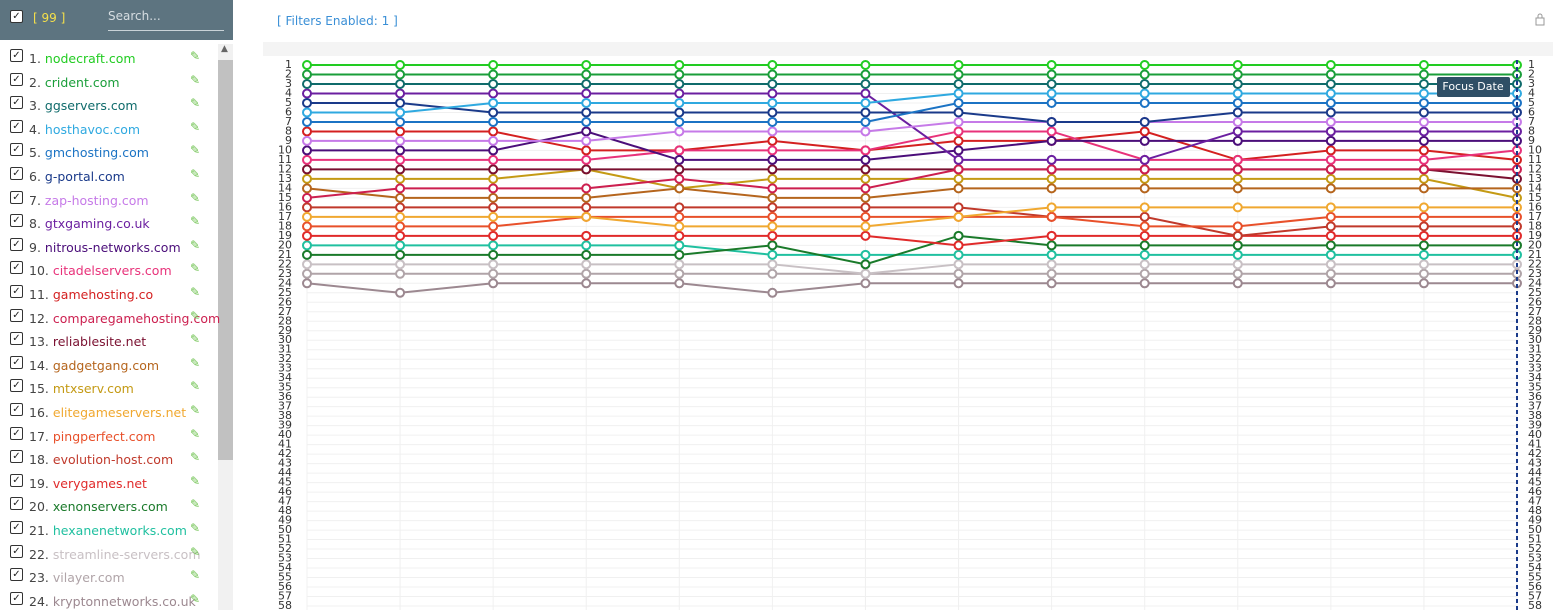 The width and height of the screenshot is (1553, 610). I want to click on y-tick-label: 52, so click(285, 548).